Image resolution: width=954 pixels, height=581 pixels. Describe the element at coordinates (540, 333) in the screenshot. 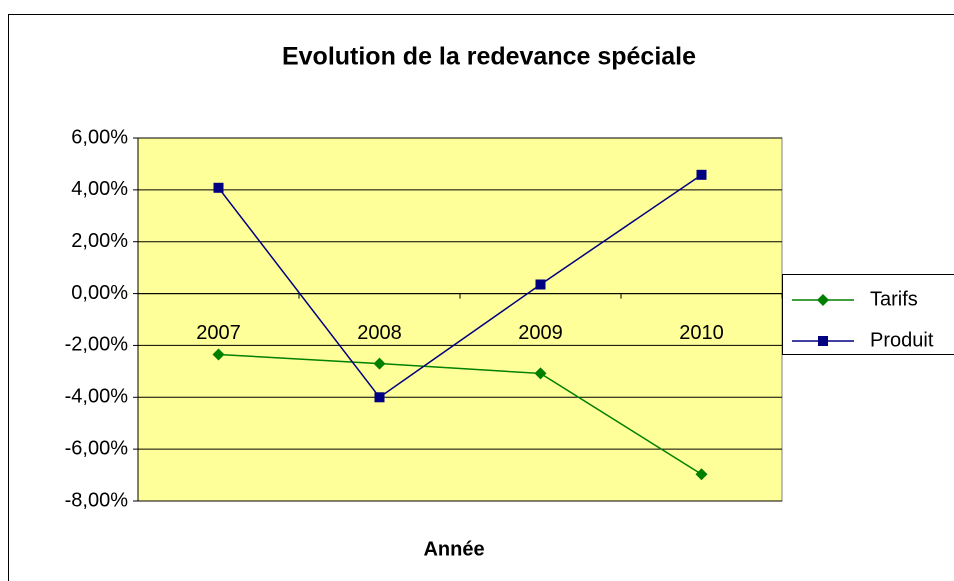

I see `x-tick-label: 2009` at that location.